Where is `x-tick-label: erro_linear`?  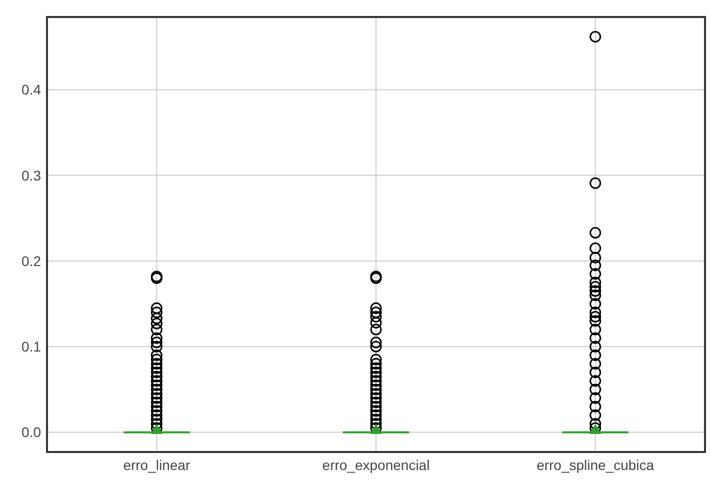
x-tick-label: erro_linear is located at coordinates (156, 465).